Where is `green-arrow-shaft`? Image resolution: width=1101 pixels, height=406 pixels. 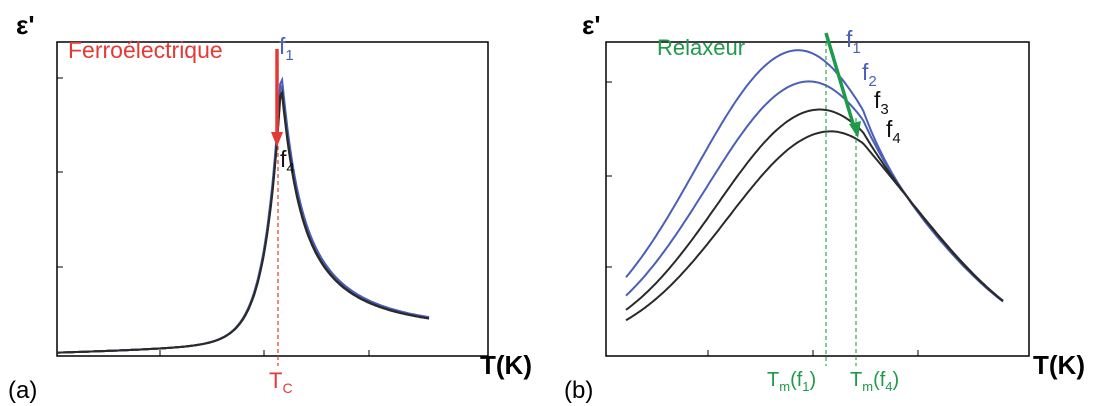 green-arrow-shaft is located at coordinates (840, 80).